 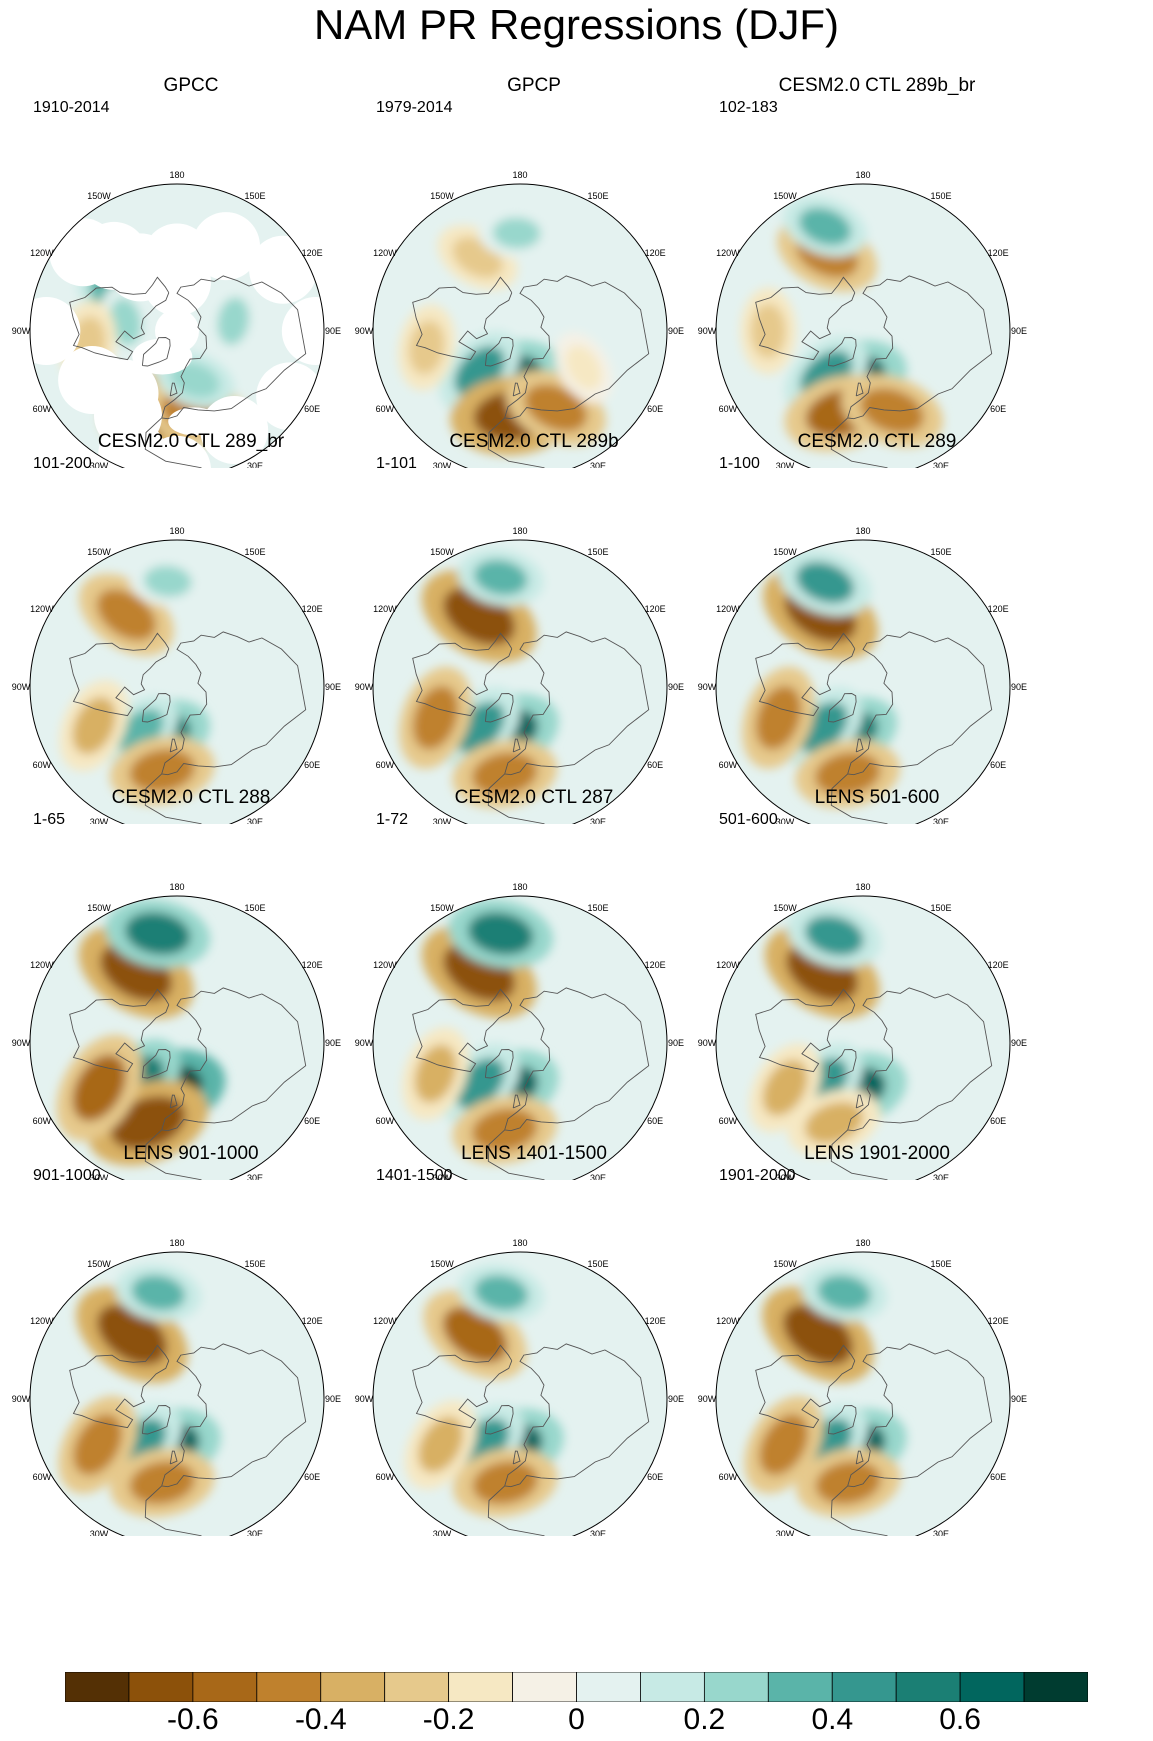 I want to click on panel-period: 101-200, so click(x=62, y=463).